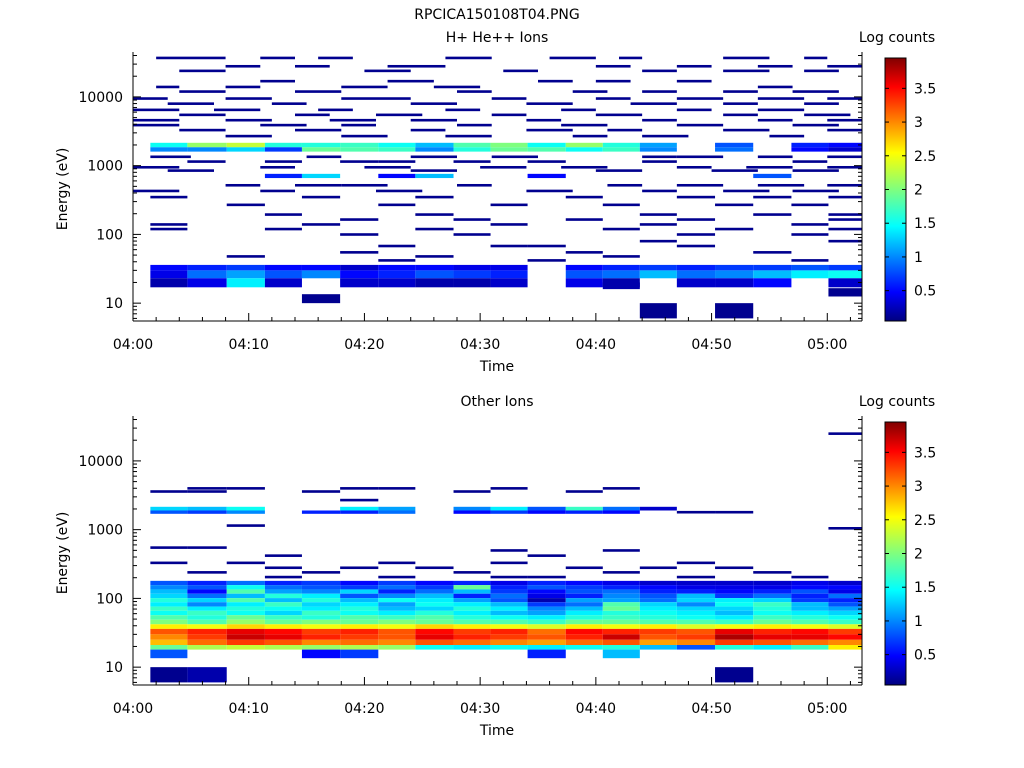 The width and height of the screenshot is (1024, 768). I want to click on colorbar-tick-label: 3.5, so click(925, 453).